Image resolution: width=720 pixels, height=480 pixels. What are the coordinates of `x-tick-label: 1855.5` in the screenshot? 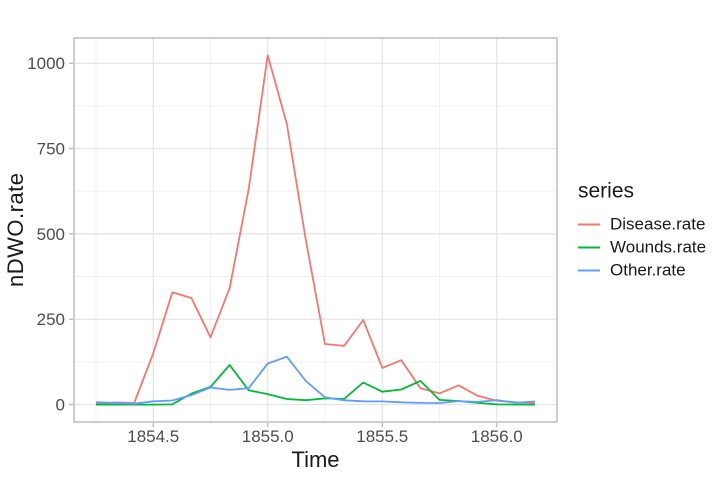 It's located at (382, 436).